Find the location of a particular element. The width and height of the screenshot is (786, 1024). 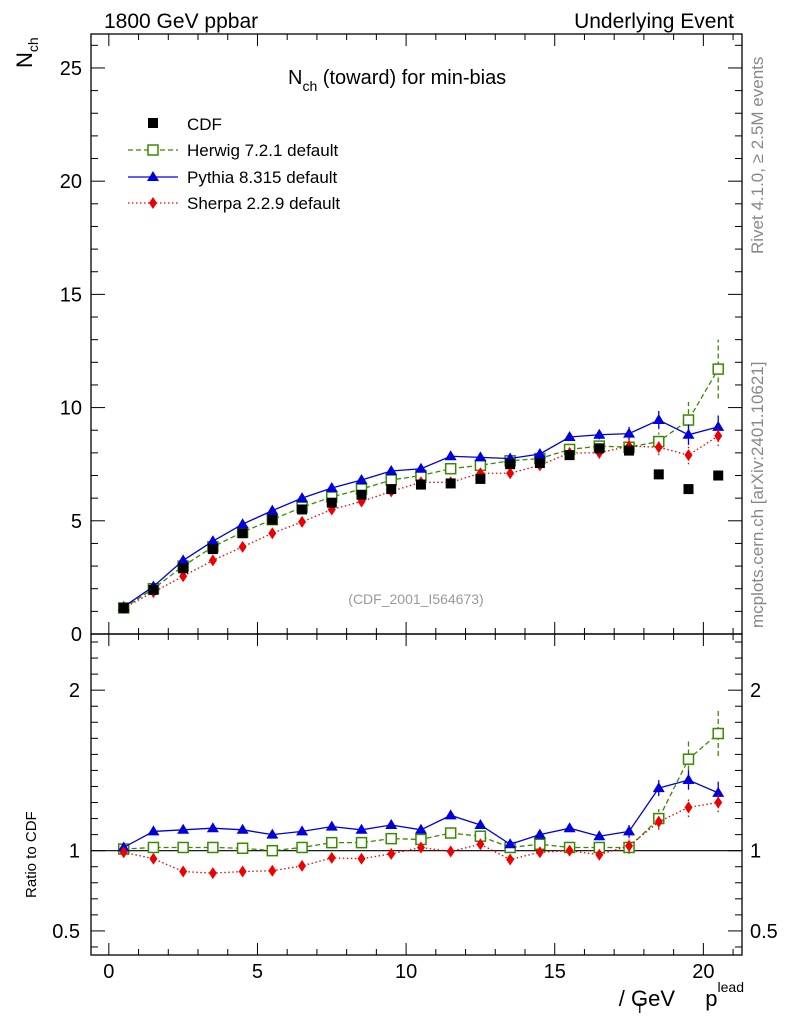

legend-label-sherpa: Sherpa 2.2.9 default is located at coordinates (263, 203).